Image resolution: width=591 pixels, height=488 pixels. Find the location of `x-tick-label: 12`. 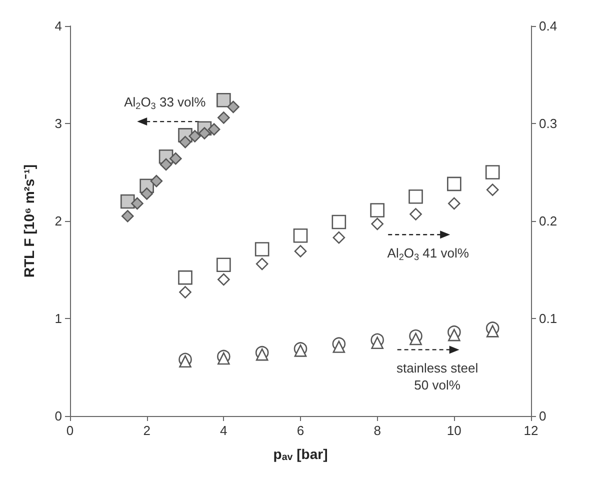

x-tick-label: 12 is located at coordinates (531, 430).